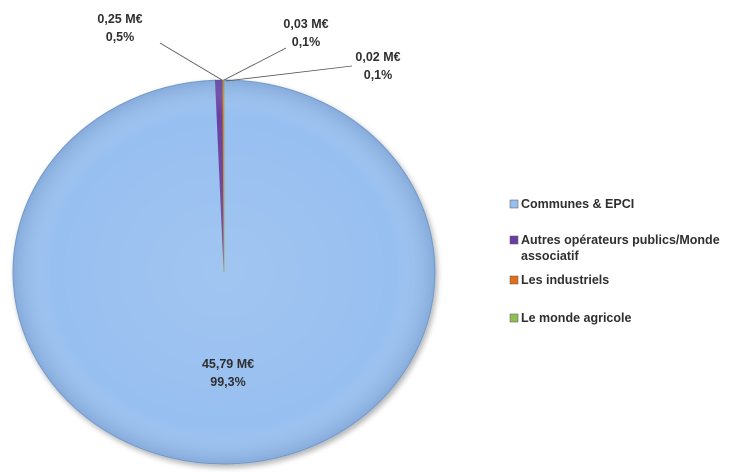 This screenshot has width=740, height=472. I want to click on data-label-communes-epci: 45,79 M€ 99,3%, so click(228, 373).